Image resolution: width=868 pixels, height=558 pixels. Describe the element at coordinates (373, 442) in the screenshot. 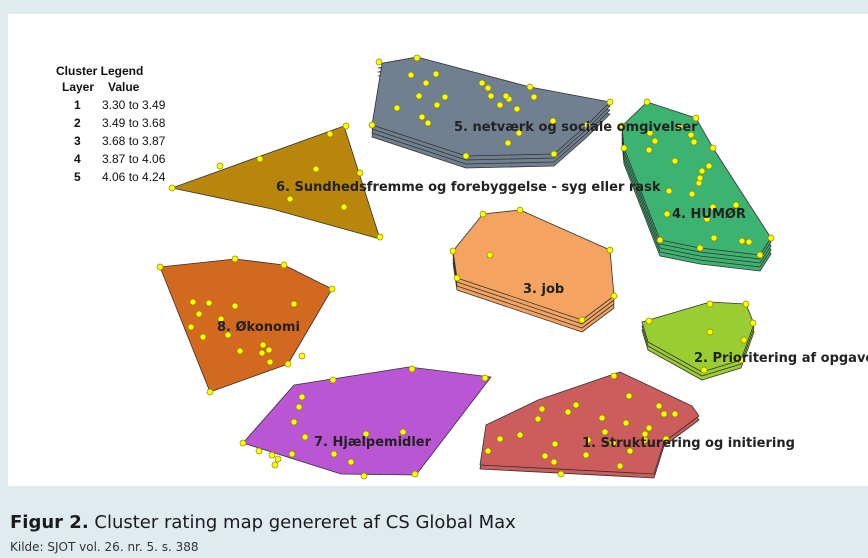

I see `cluster-label-7: 7. Hjælpemidler` at that location.